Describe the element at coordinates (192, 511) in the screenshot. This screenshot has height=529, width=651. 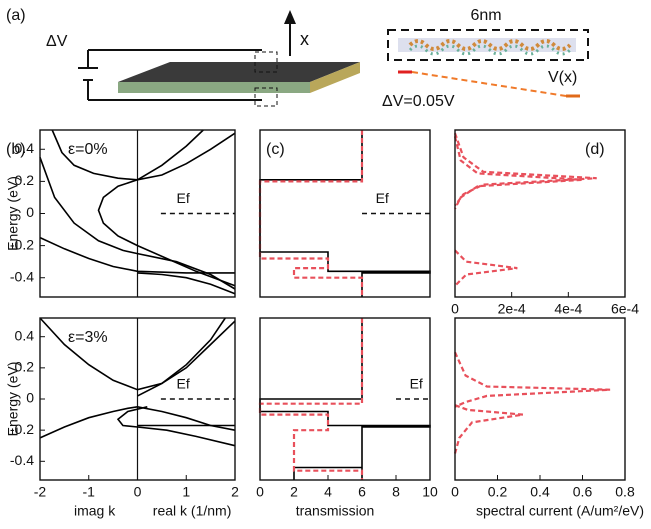
I see `x-axis-label: real k (1/nm)` at that location.